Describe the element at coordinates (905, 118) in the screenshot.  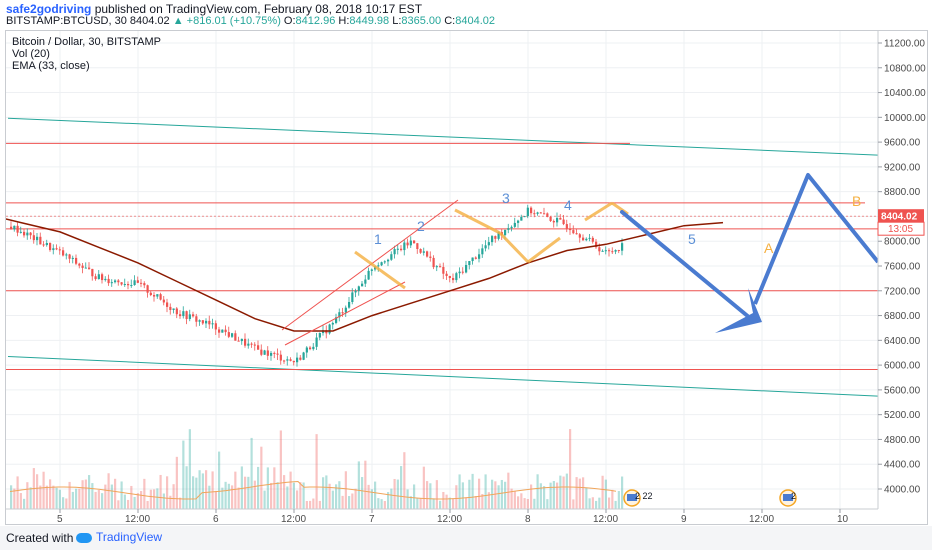
I see `price-axis-label: 10000.00` at that location.